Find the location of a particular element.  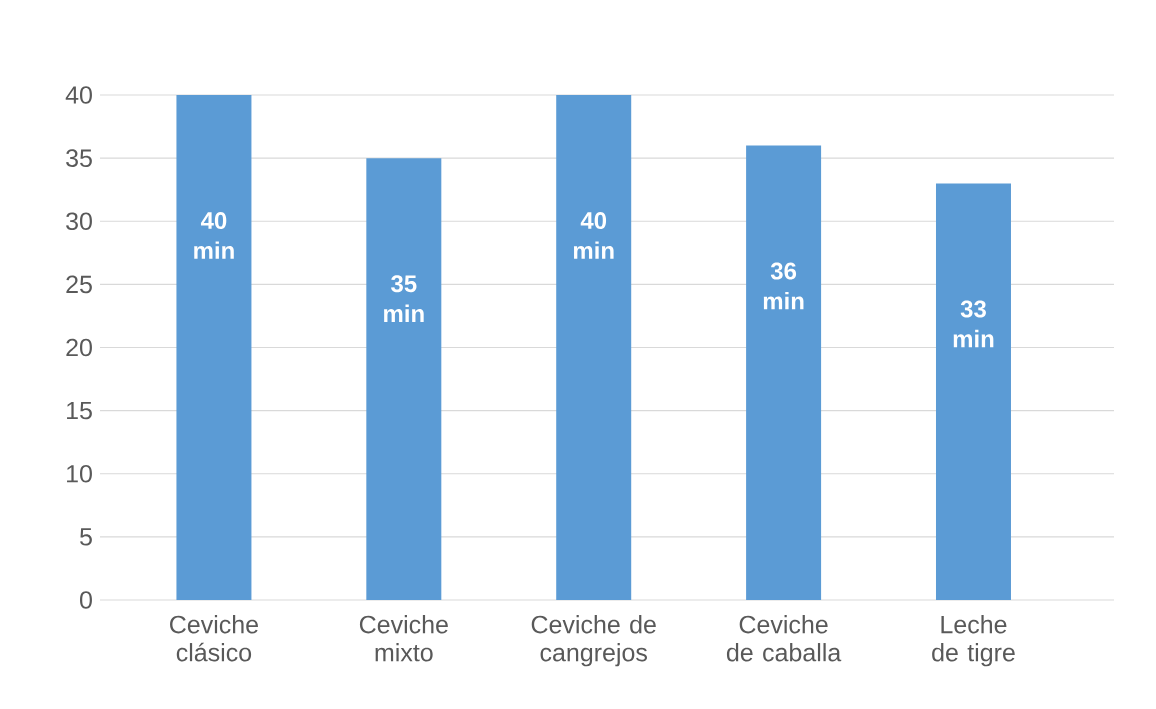

x-tick-label: Leche de tigre is located at coordinates (973, 641).